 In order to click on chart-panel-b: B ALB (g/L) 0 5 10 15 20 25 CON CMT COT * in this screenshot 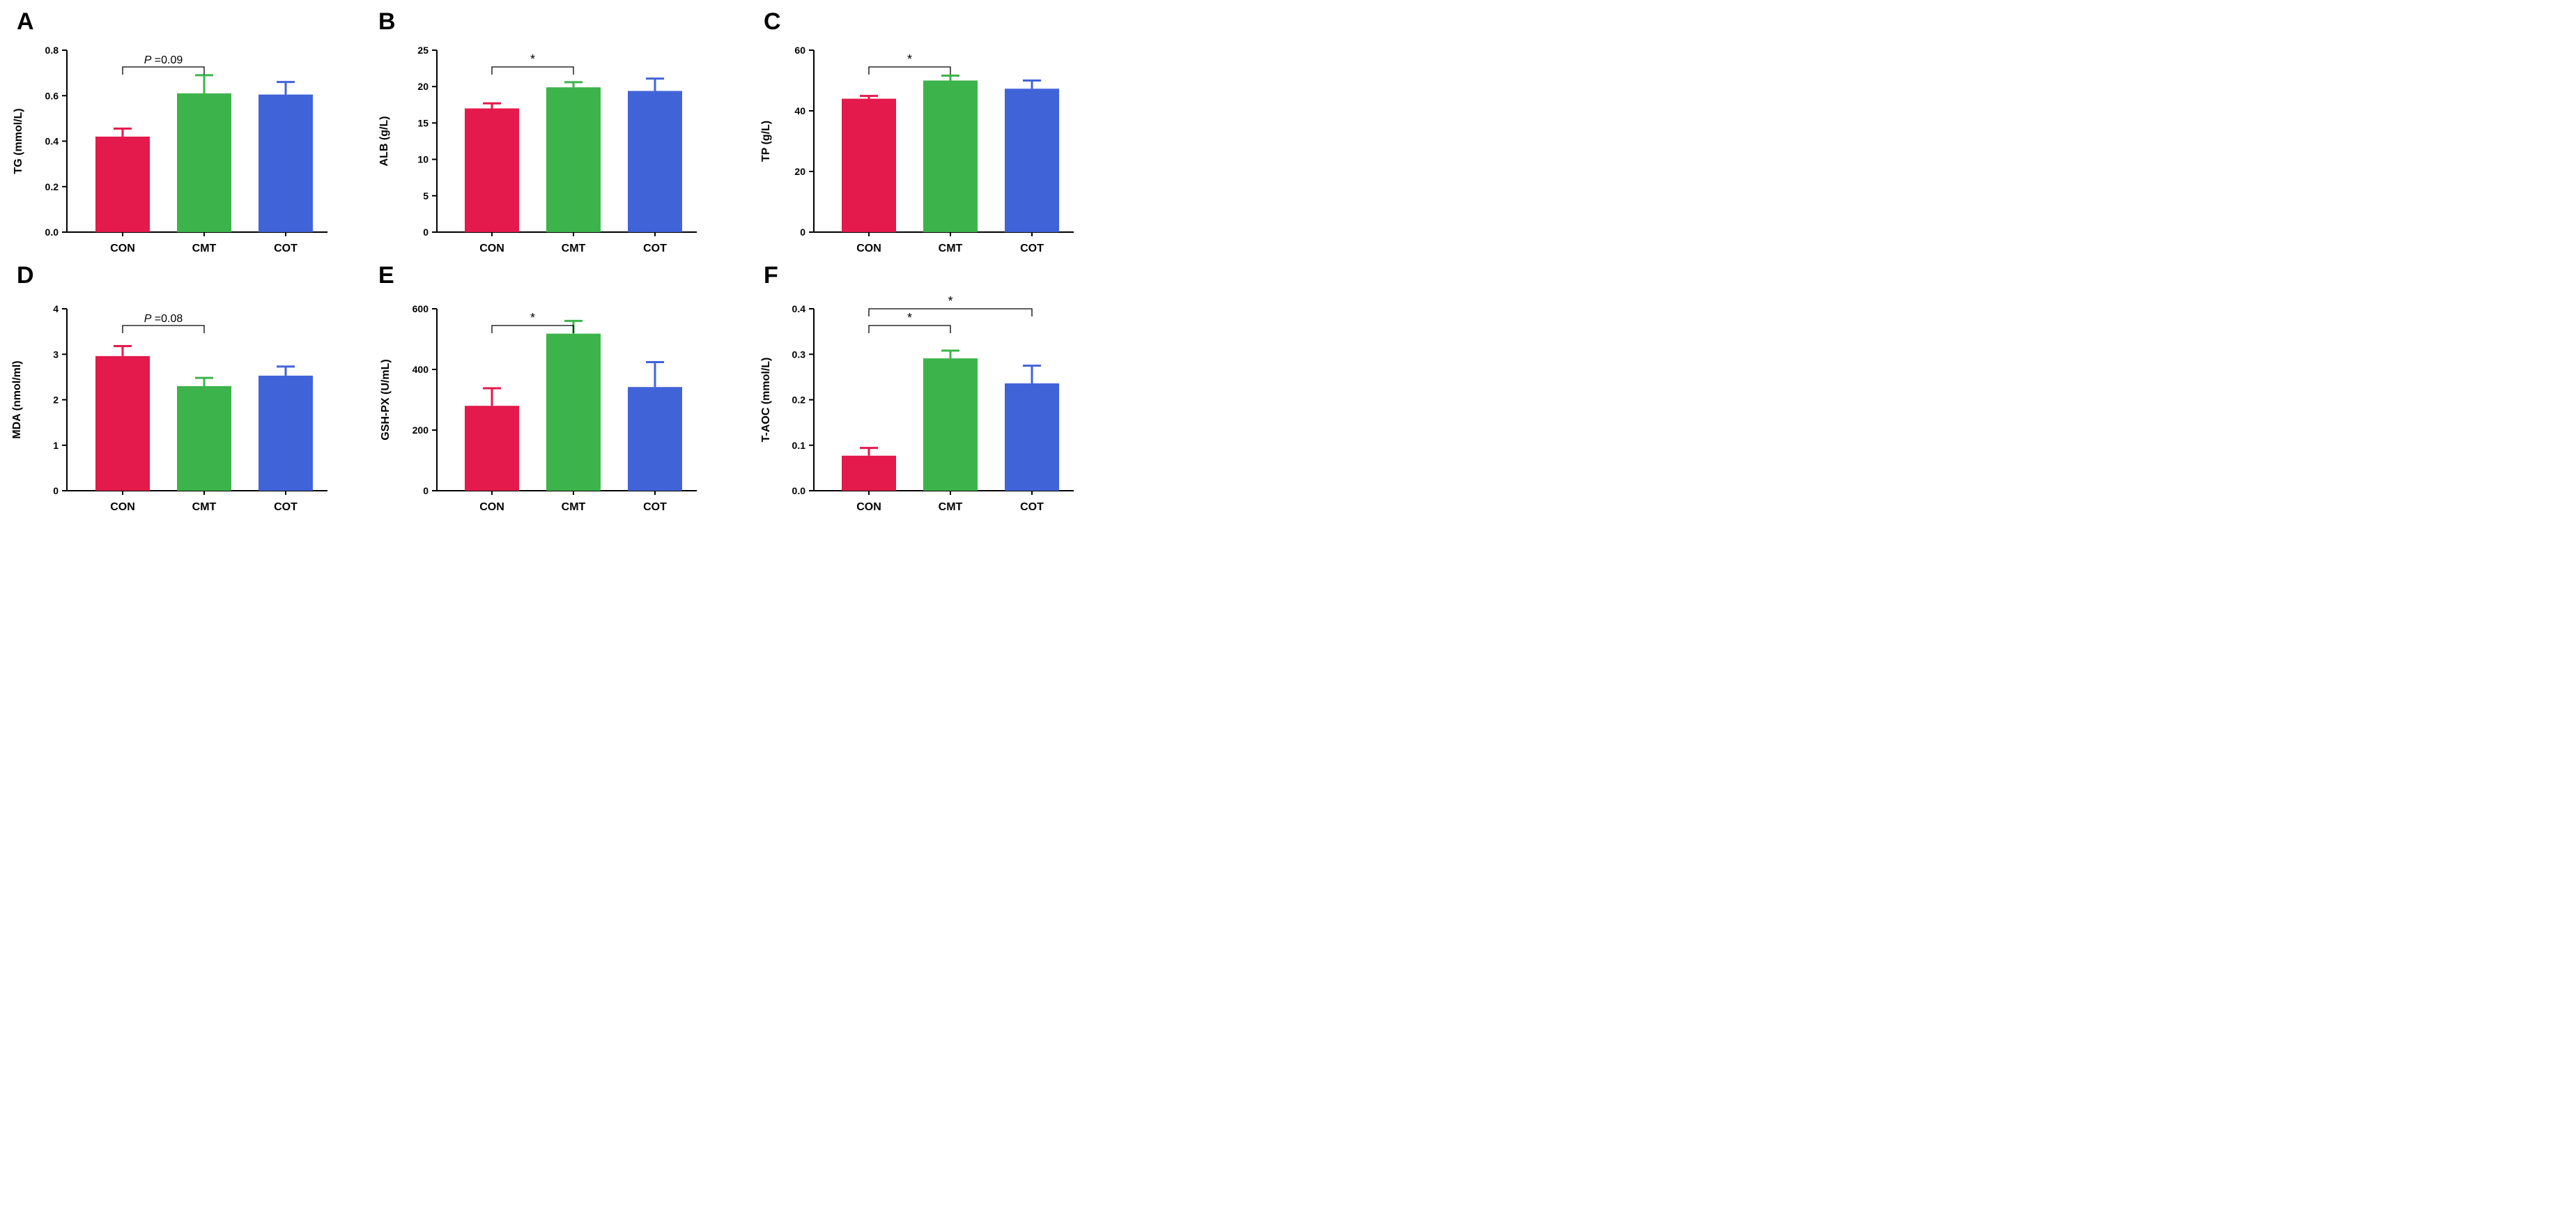, I will do `click(537, 131)`.